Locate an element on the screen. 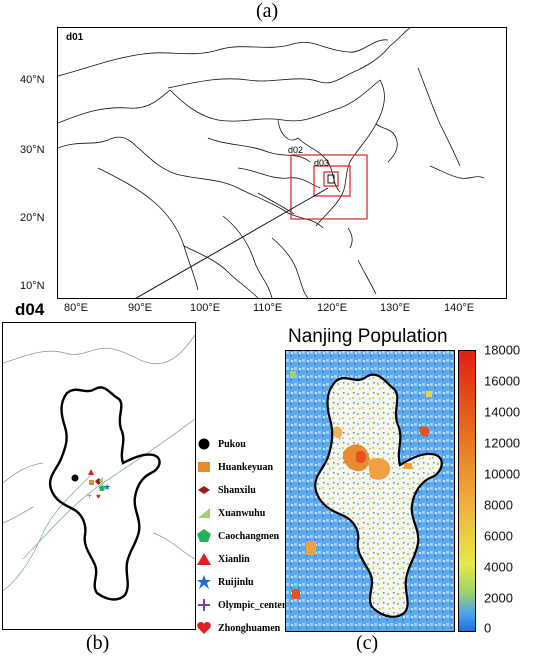 The image size is (533, 662). plus-icon is located at coordinates (204, 605).